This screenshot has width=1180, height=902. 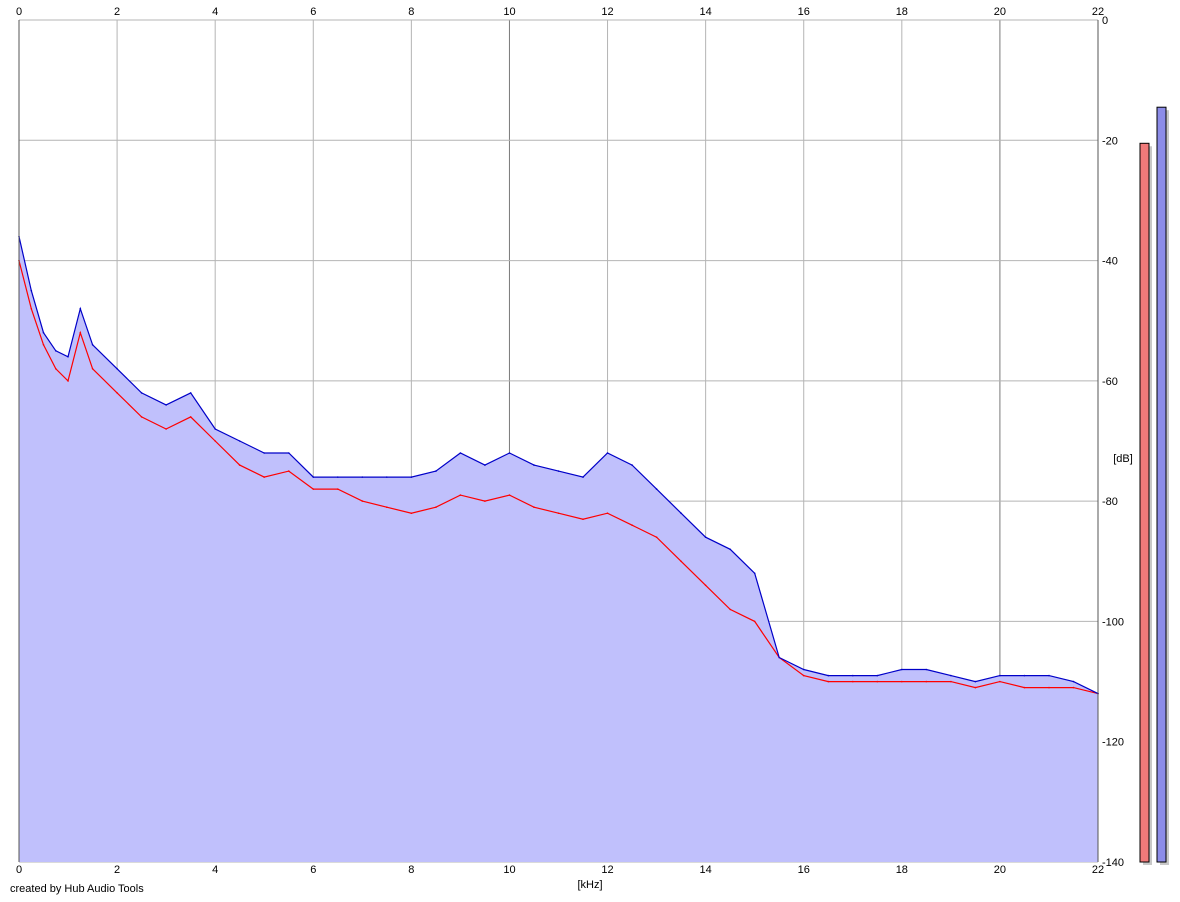 What do you see at coordinates (804, 12) in the screenshot?
I see `x-tick-label-top: 16` at bounding box center [804, 12].